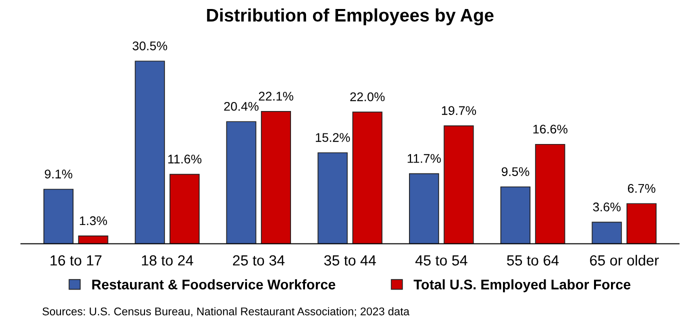  Describe the element at coordinates (642, 188) in the screenshot. I see `data-label: 6.7%` at that location.